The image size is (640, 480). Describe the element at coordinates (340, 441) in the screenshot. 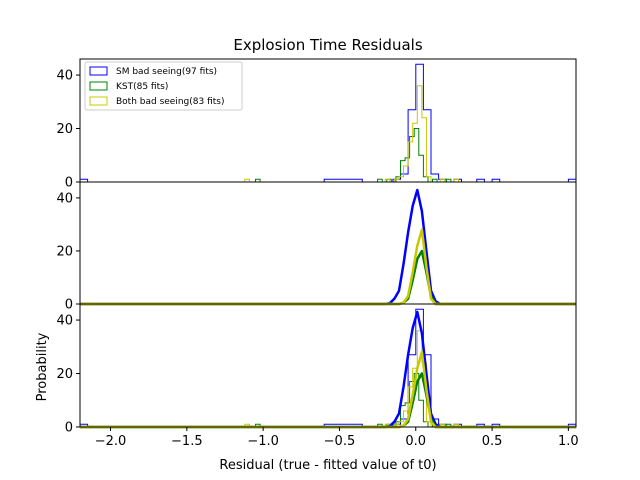

I see `x-tick-label: −0.5` at that location.